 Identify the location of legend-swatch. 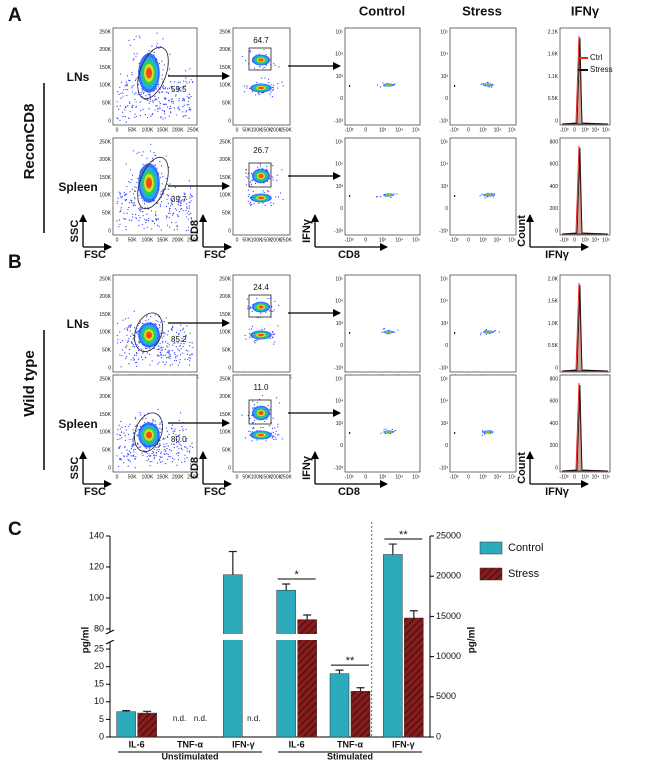
(491, 574).